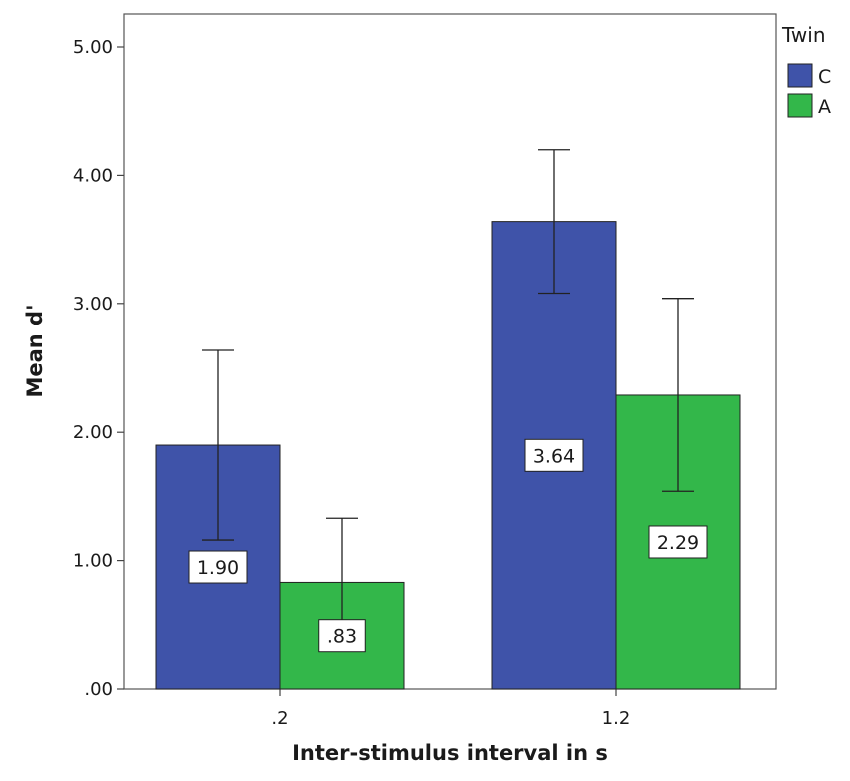 Image resolution: width=850 pixels, height=781 pixels. Describe the element at coordinates (98, 368) in the screenshot. I see `y-axis: .00 1.00 2.00 3.00 4.00 5.00` at that location.